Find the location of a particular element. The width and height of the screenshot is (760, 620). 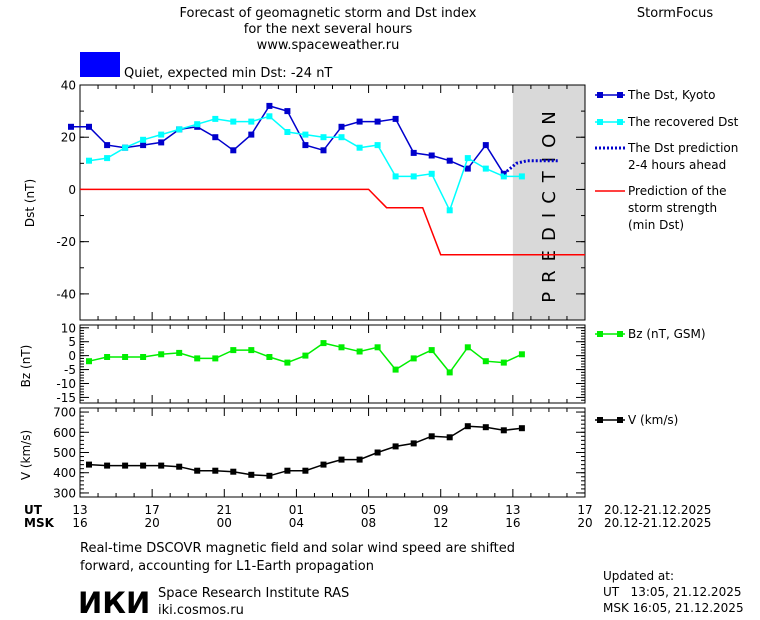

ut-date-range: 20.12-21.12.2025 is located at coordinates (657, 510).